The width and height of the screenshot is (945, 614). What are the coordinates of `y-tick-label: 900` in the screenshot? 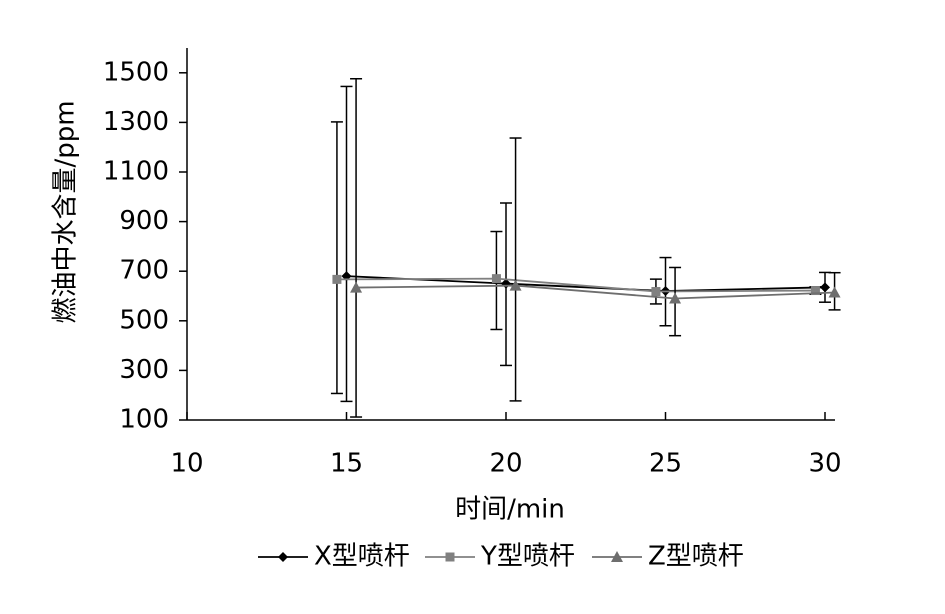 It's located at (144, 221).